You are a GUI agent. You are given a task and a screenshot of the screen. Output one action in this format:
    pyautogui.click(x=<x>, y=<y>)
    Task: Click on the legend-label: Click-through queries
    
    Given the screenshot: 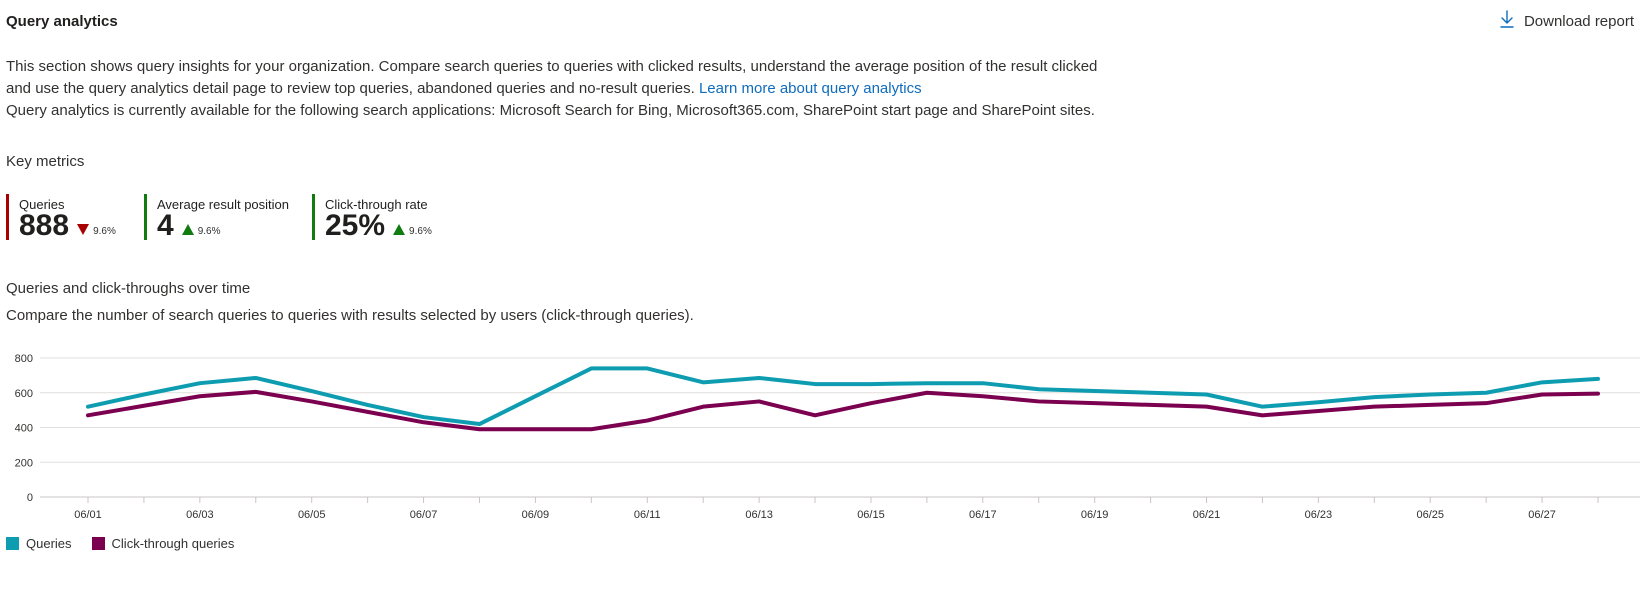 What is the action you would take?
    pyautogui.click(x=173, y=543)
    